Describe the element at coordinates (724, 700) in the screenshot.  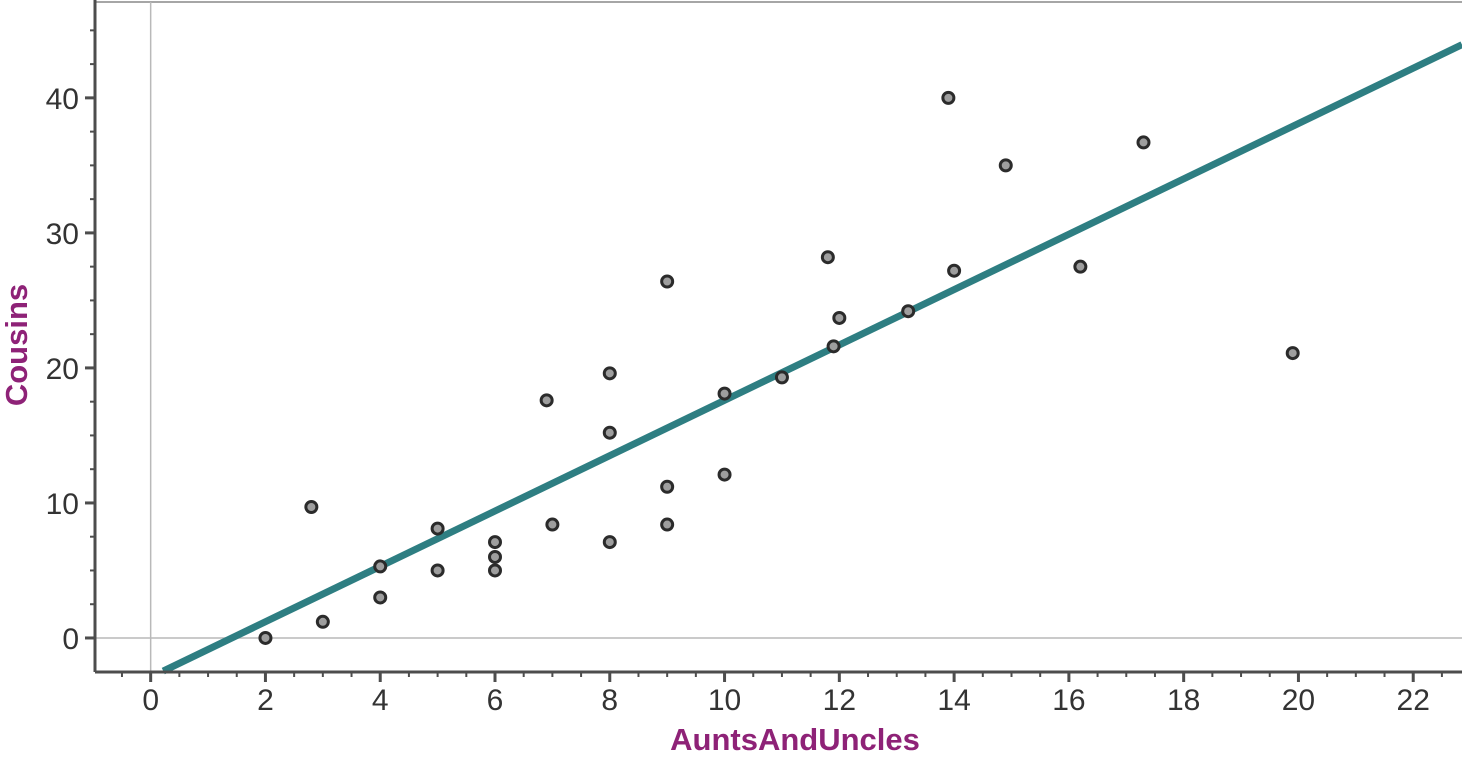
I see `x-tick-label: 10` at that location.